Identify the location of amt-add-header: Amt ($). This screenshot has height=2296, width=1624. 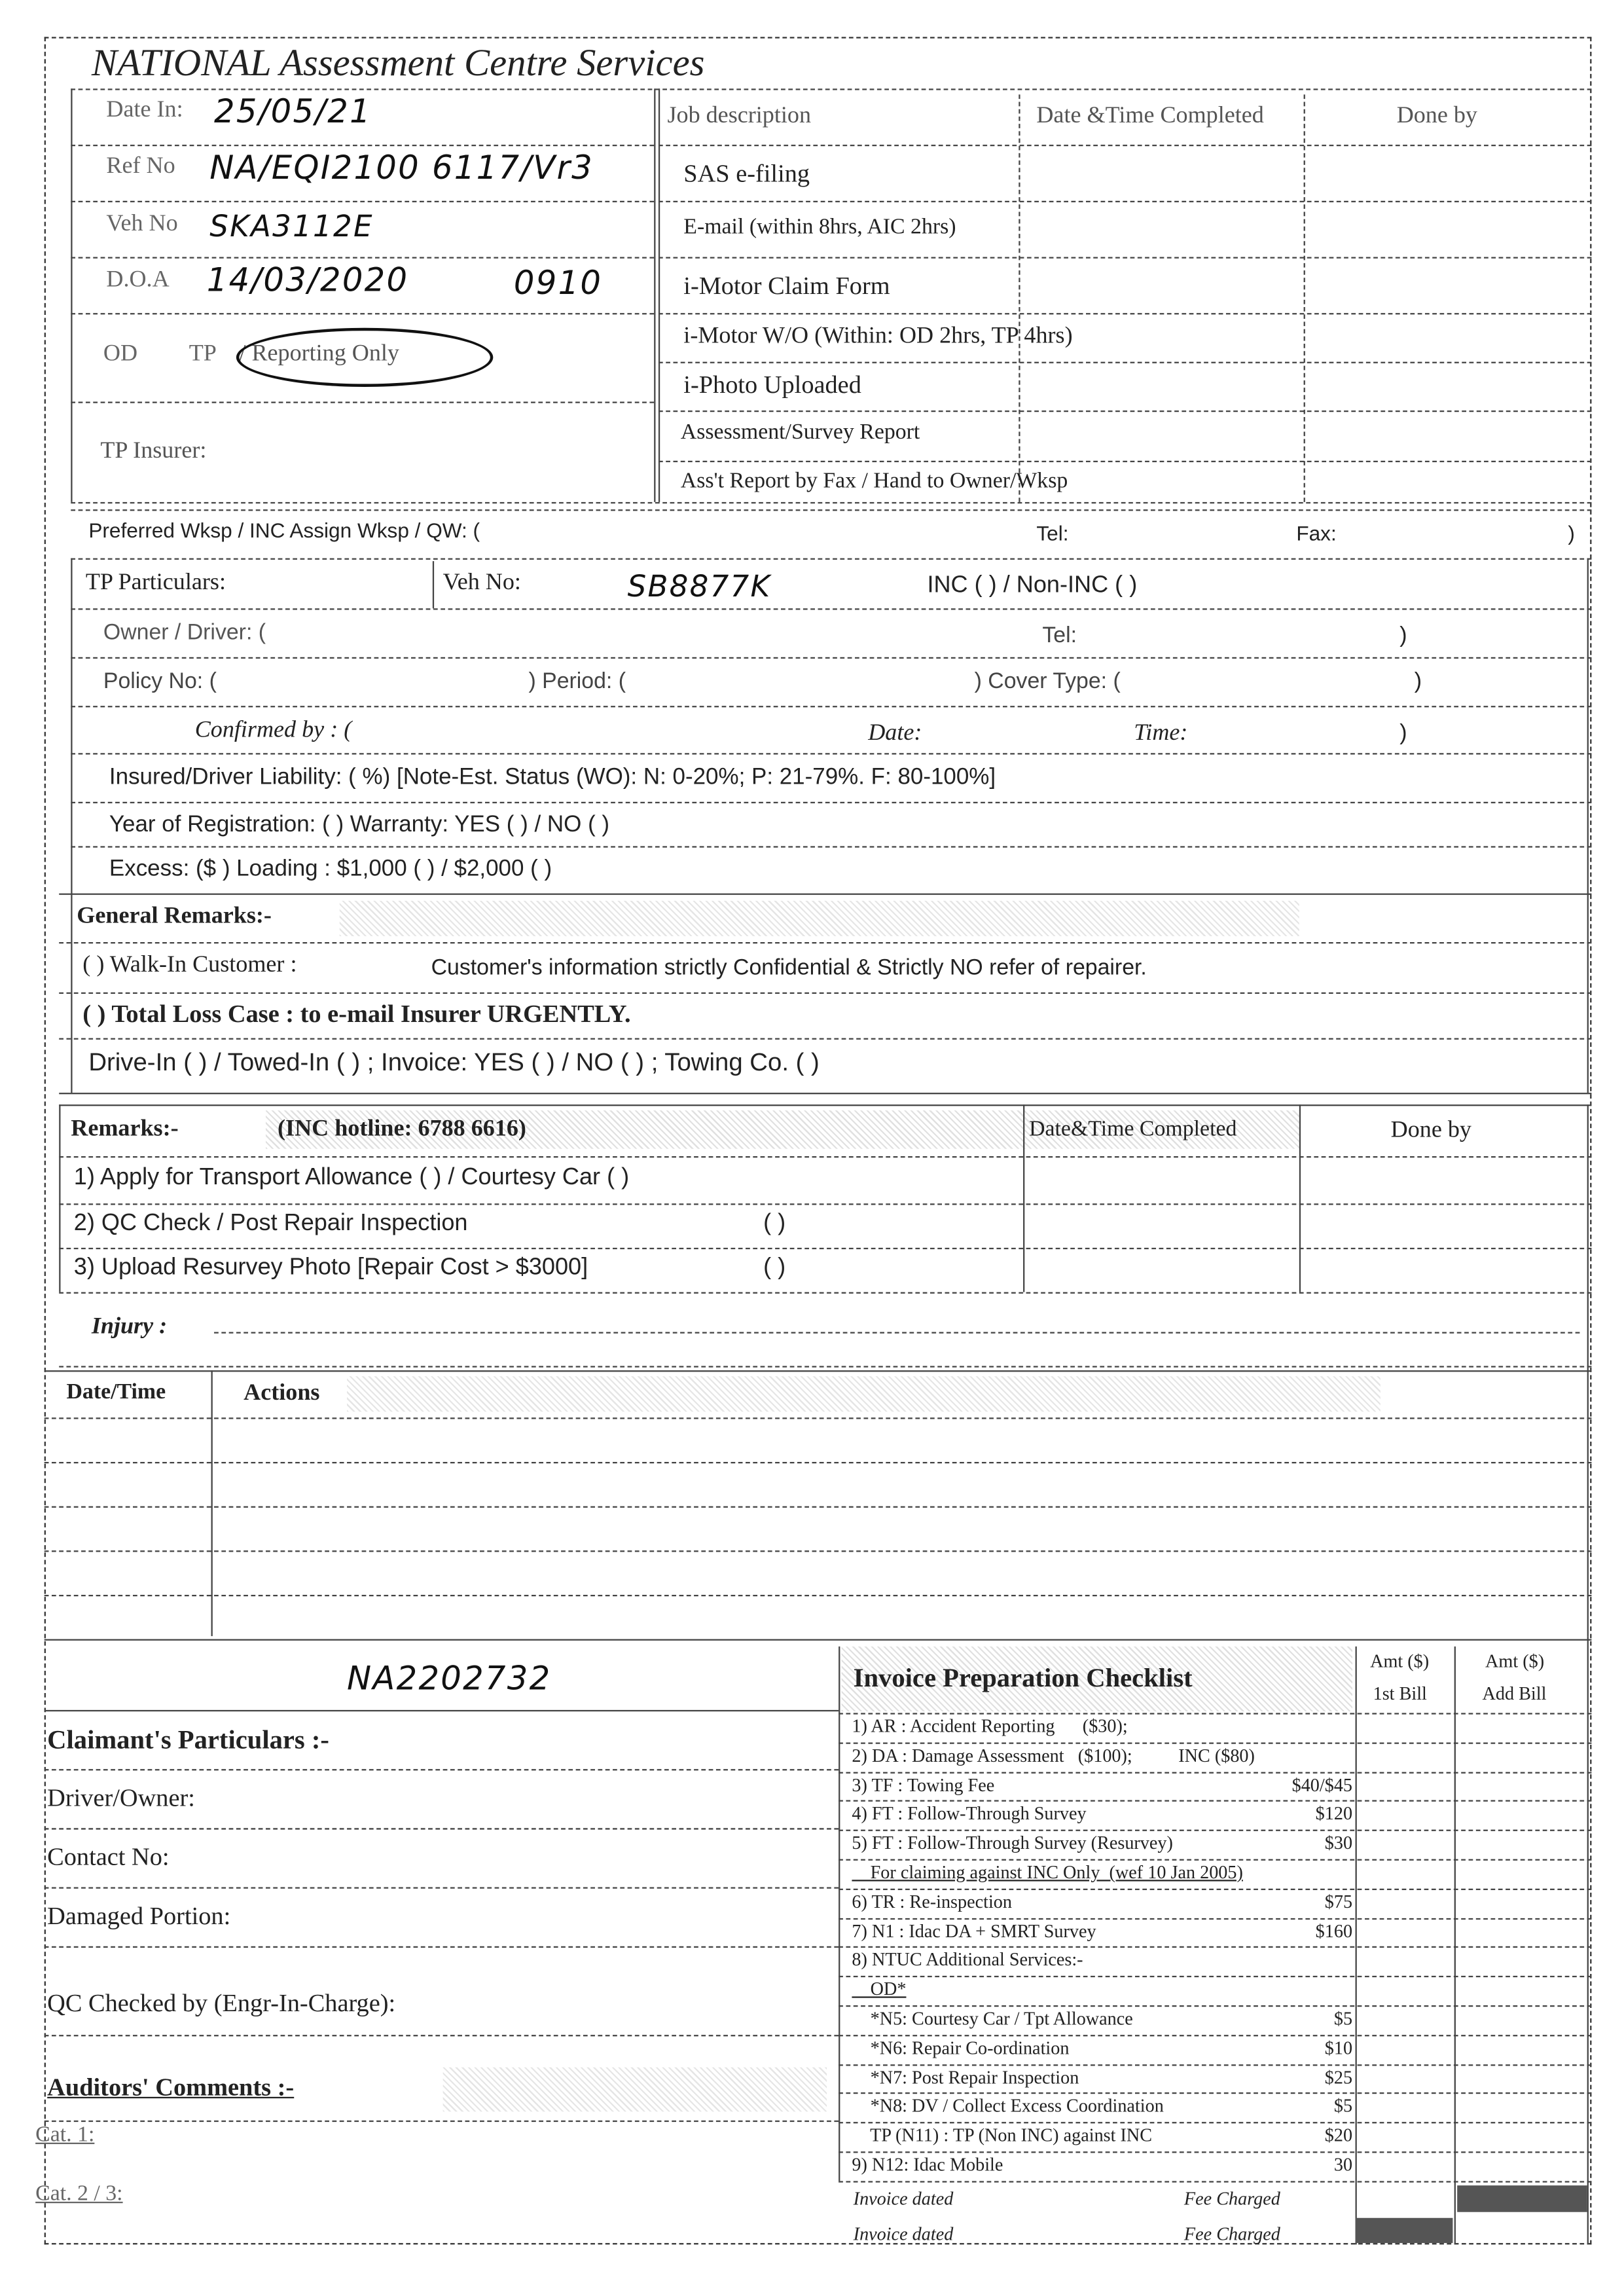
(1515, 1661).